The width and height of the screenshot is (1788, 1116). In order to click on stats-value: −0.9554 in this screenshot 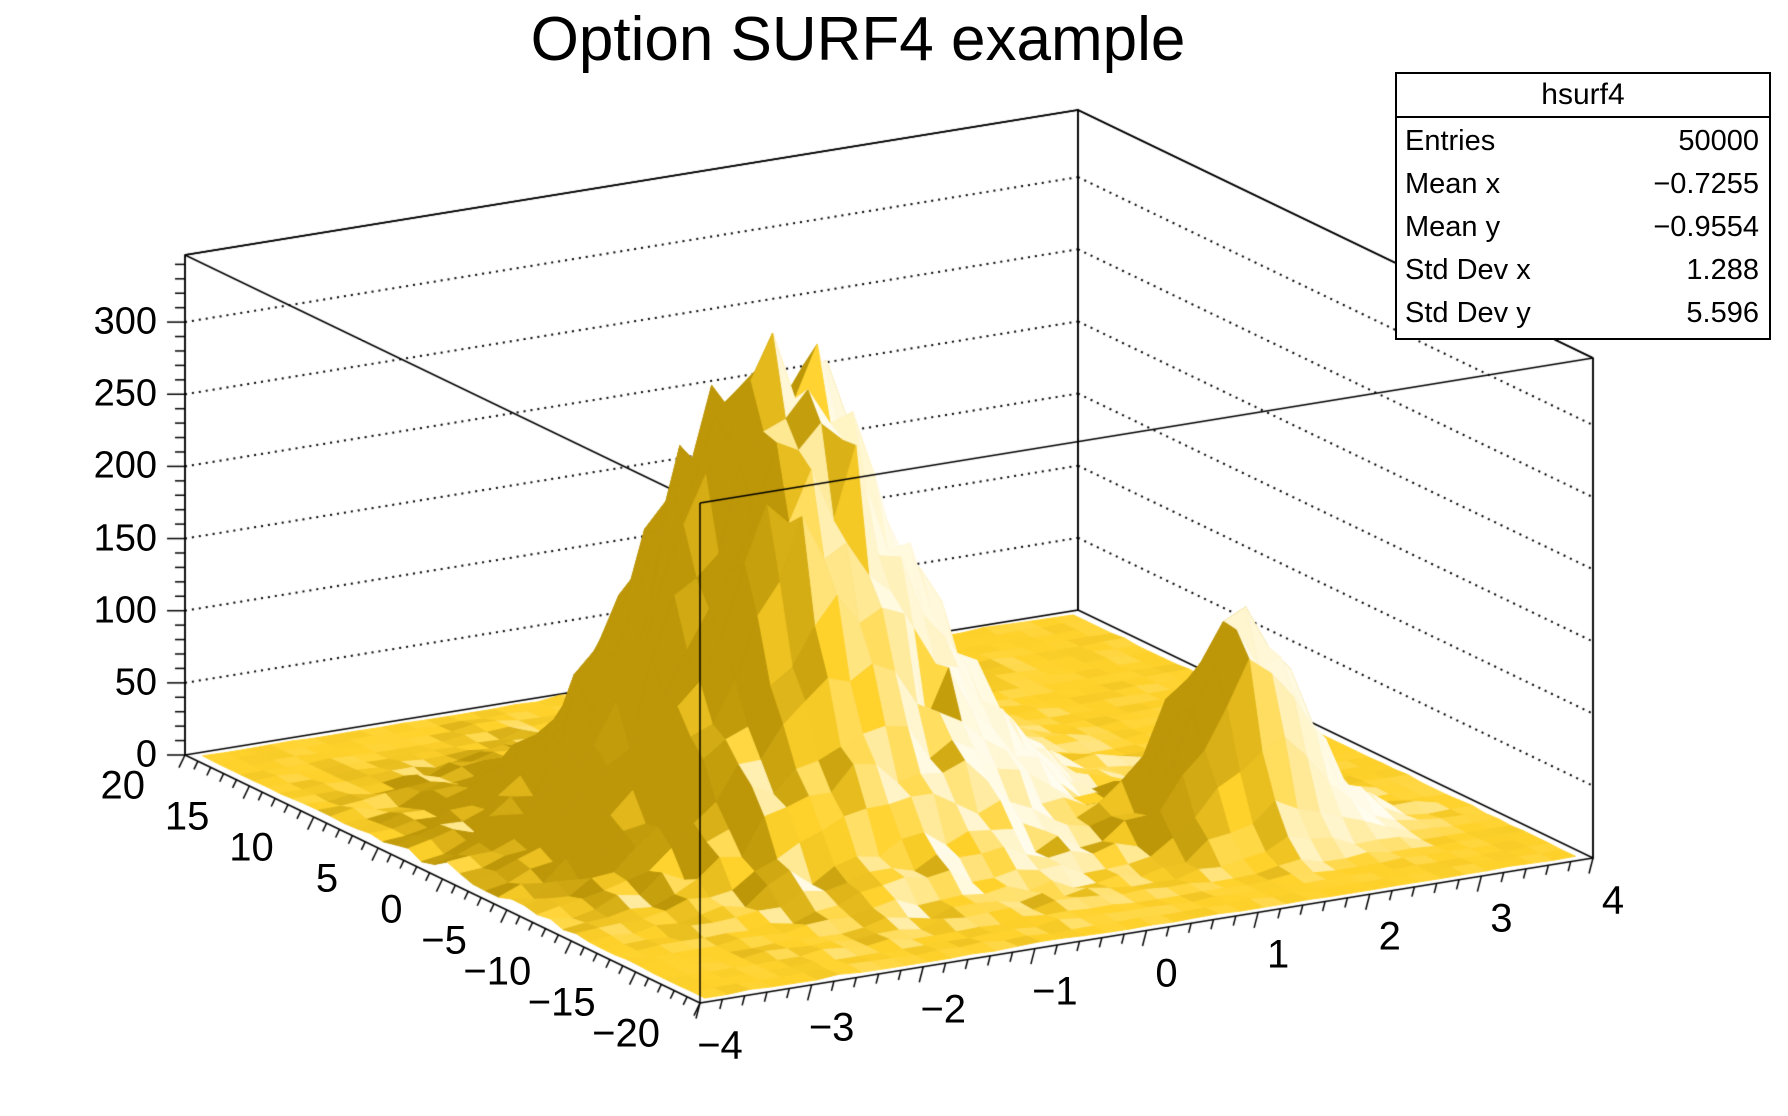, I will do `click(1706, 227)`.